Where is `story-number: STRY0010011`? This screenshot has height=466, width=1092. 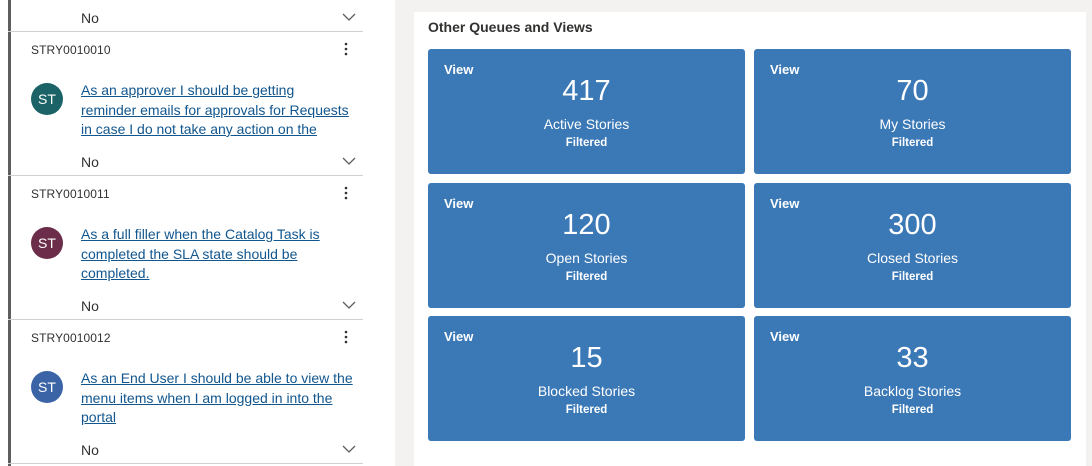
story-number: STRY0010011 is located at coordinates (70, 194).